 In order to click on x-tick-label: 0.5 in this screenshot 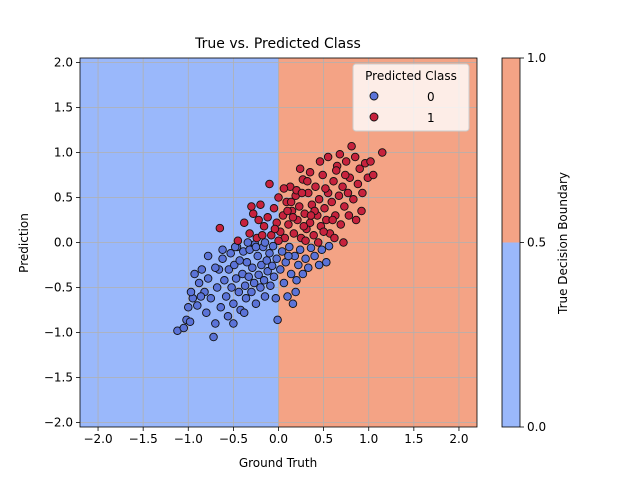, I will do `click(323, 439)`.